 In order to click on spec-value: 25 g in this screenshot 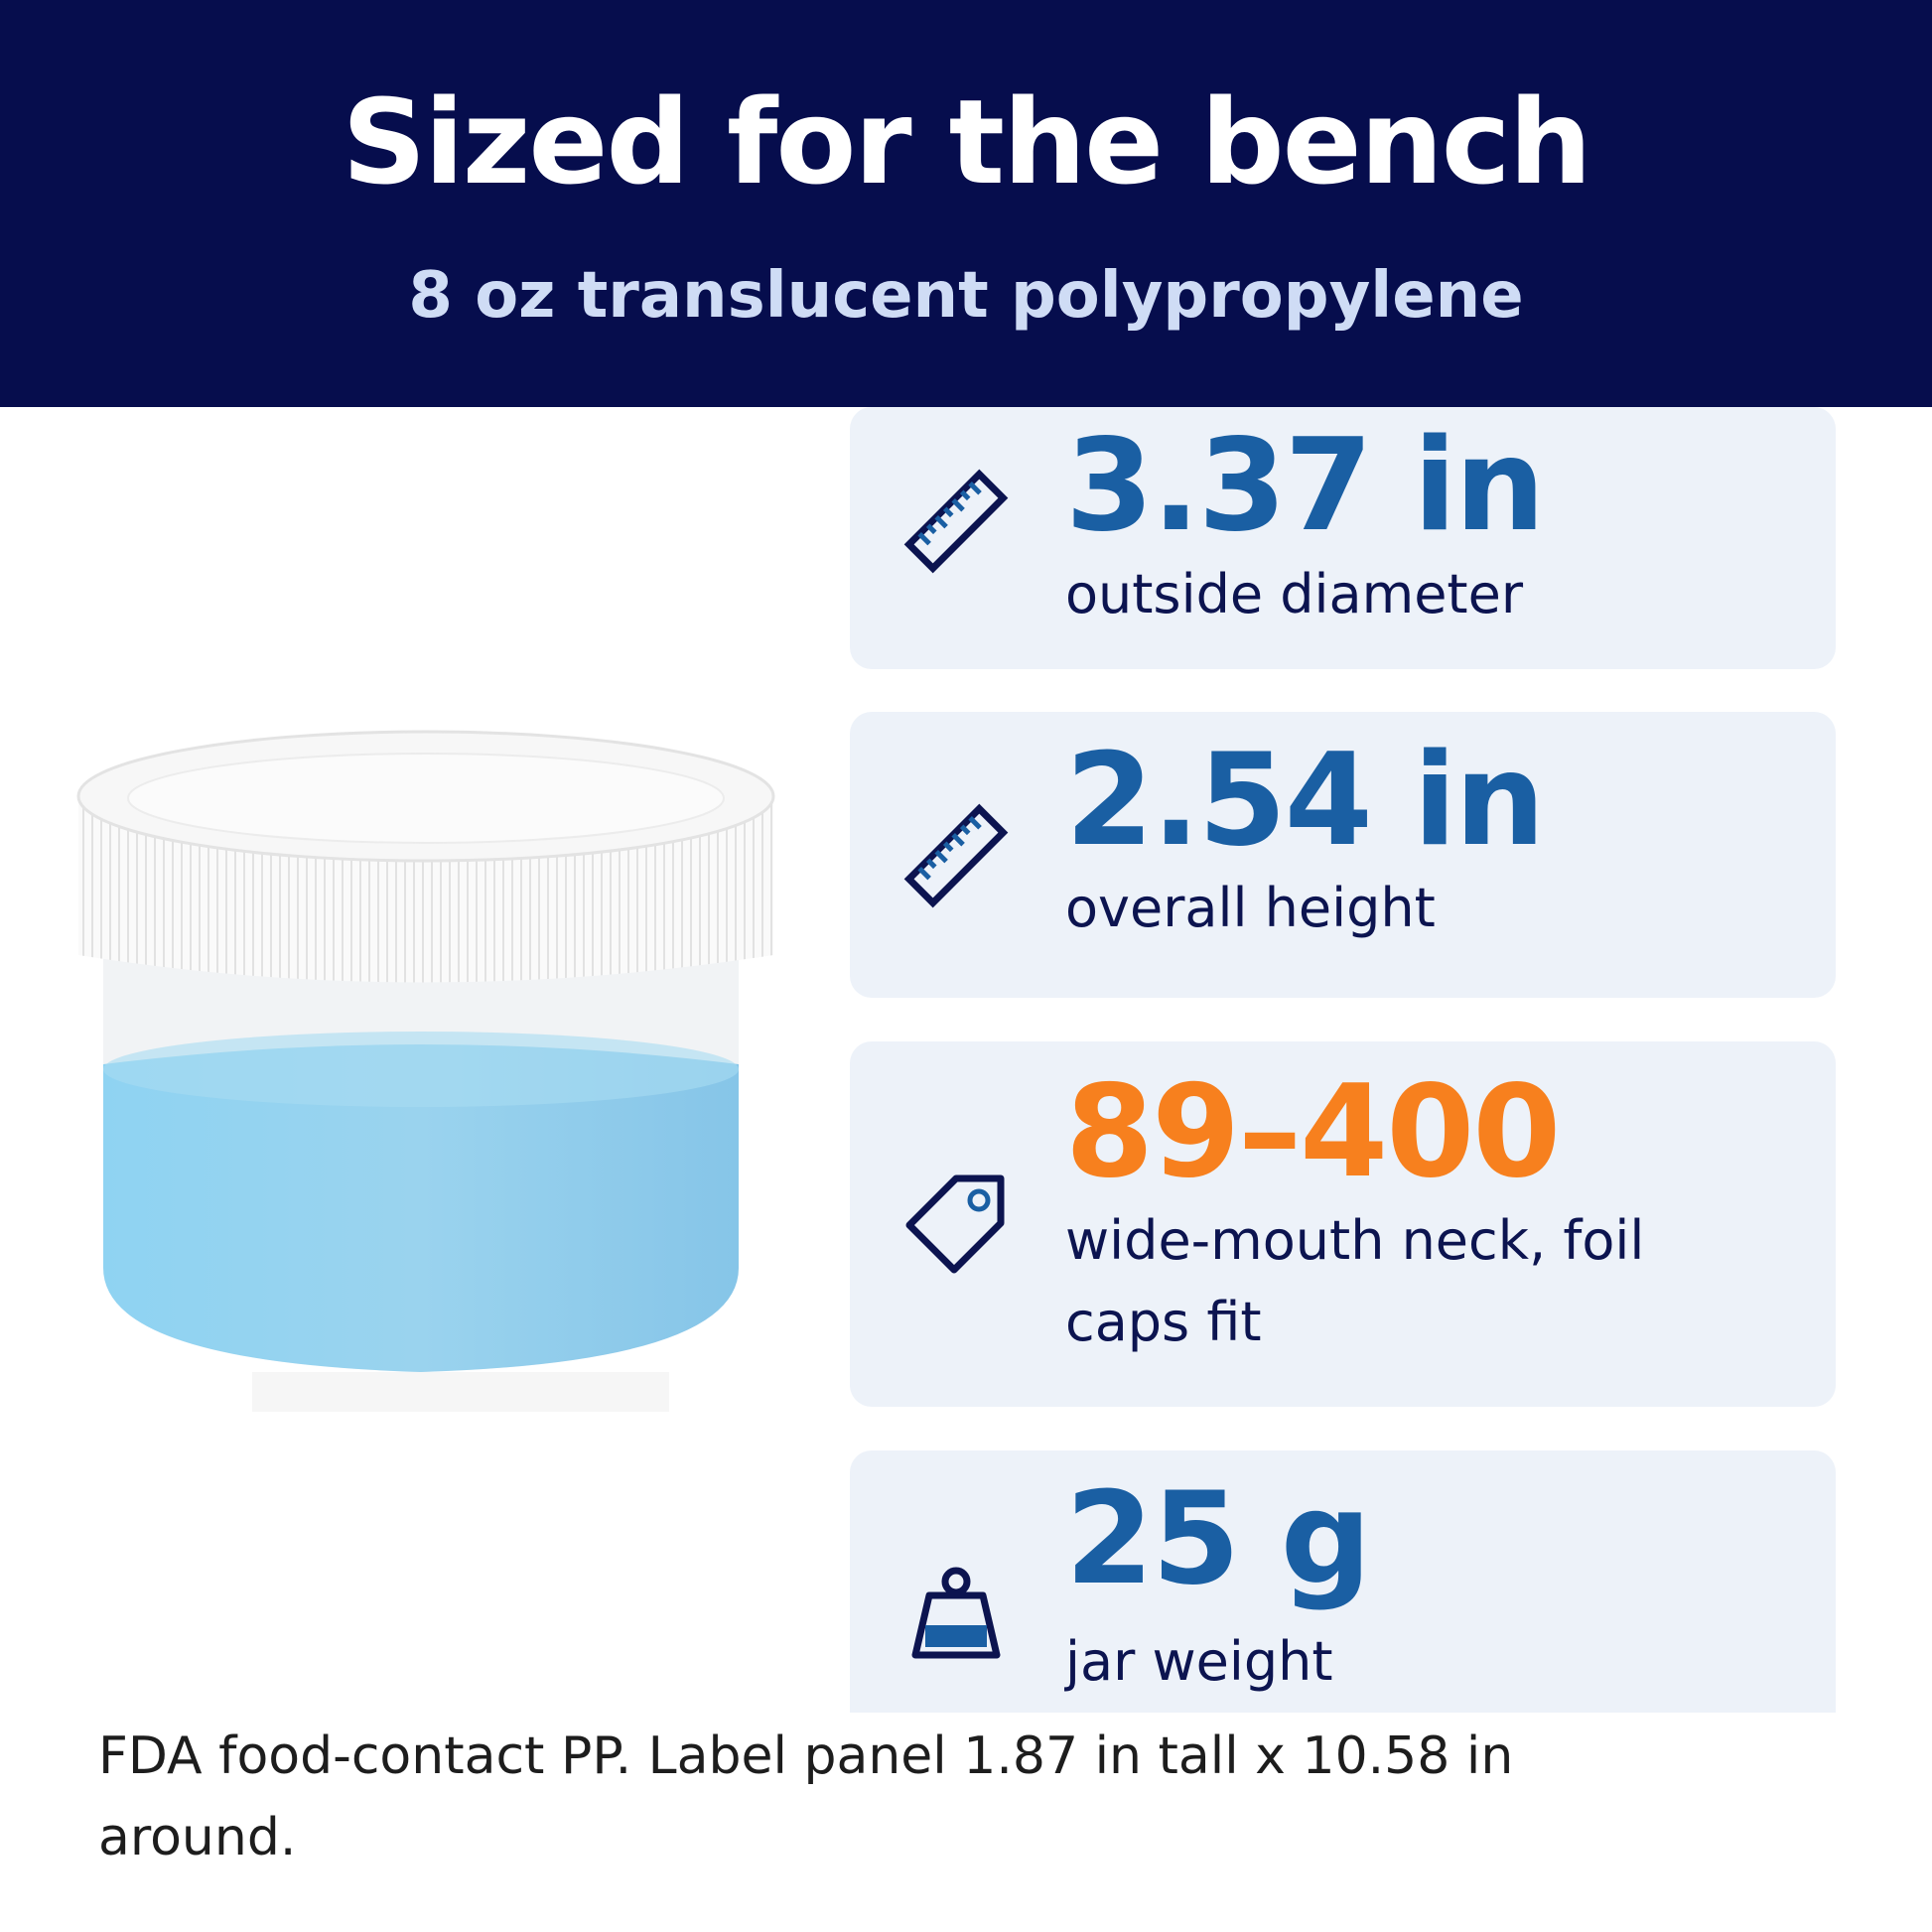, I will do `click(1218, 1539)`.